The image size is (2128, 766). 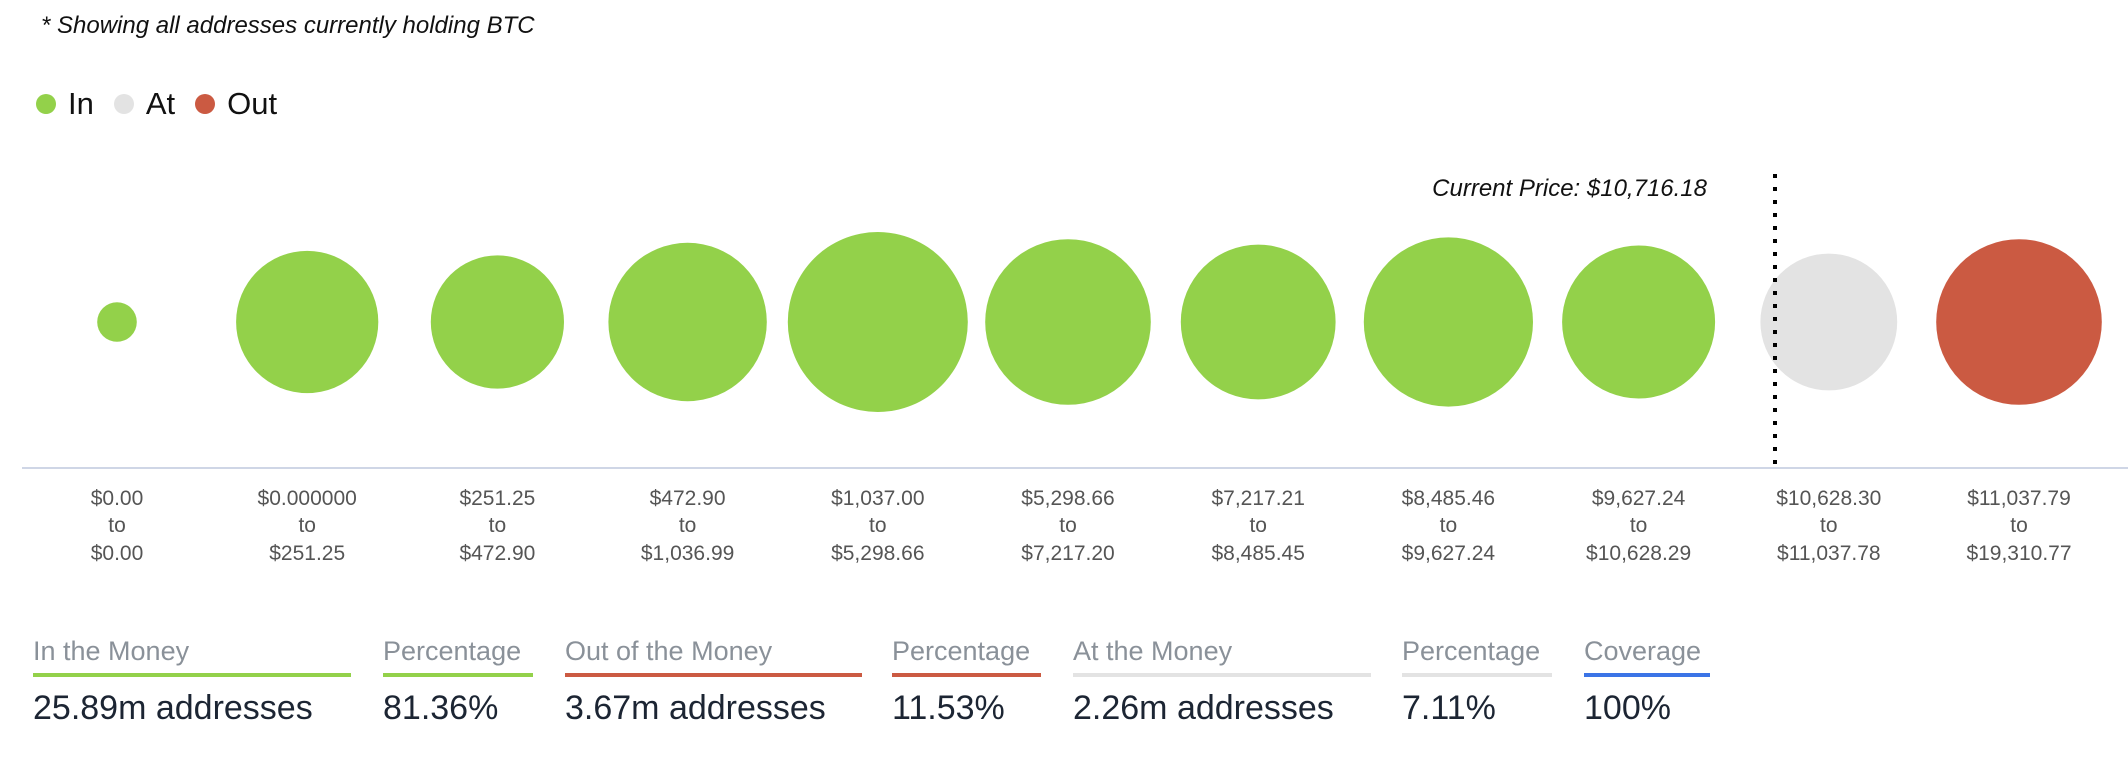 What do you see at coordinates (1257, 553) in the screenshot?
I see `bin-label-text: $8,485.45` at bounding box center [1257, 553].